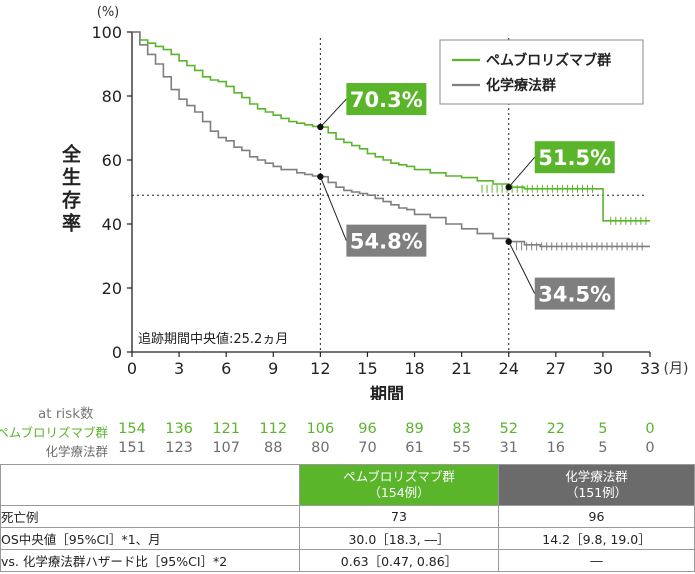 Image resolution: width=695 pixels, height=574 pixels. What do you see at coordinates (399, 560) in the screenshot?
I see `hazard-ratio-pembro: 0.63［0.47, 0.86］` at bounding box center [399, 560].